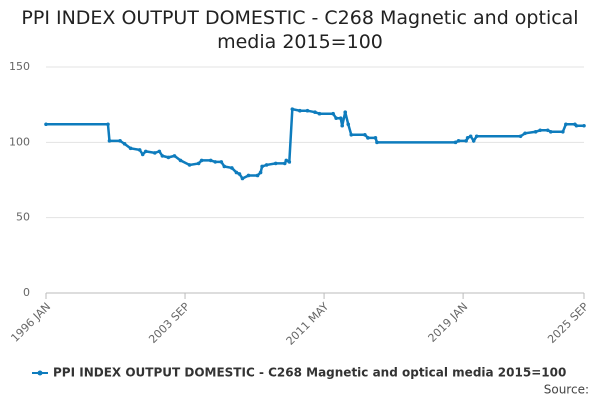  I want to click on x-tick-label: 2025 SEP, so click(568, 323).